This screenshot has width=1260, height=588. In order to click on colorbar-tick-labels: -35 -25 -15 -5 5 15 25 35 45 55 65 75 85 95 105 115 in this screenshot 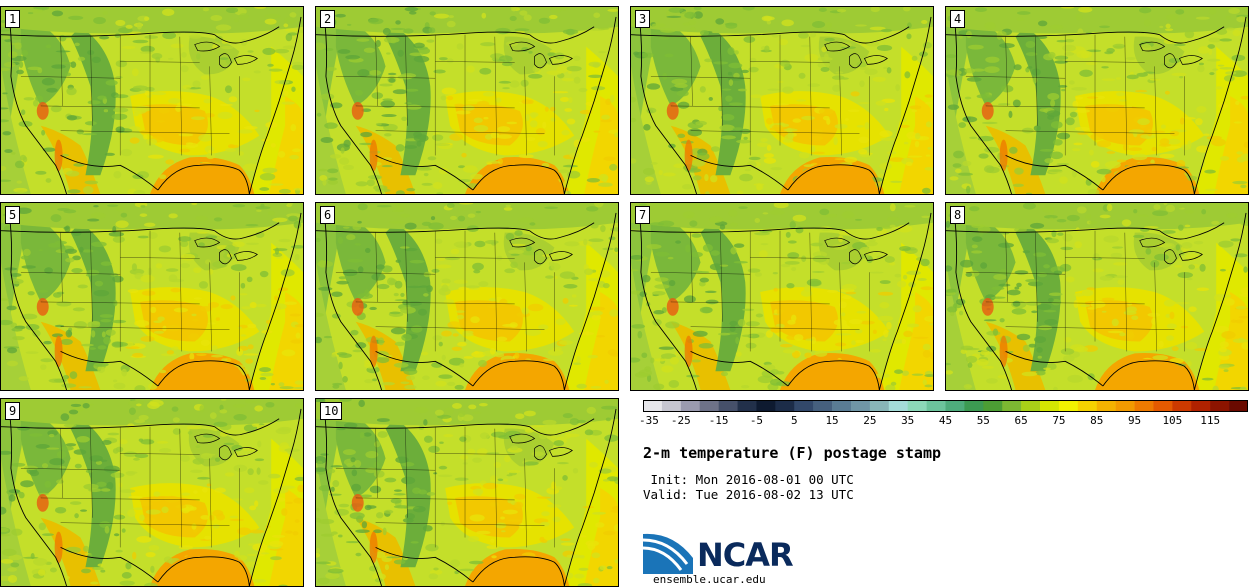, I will do `click(943, 421)`.